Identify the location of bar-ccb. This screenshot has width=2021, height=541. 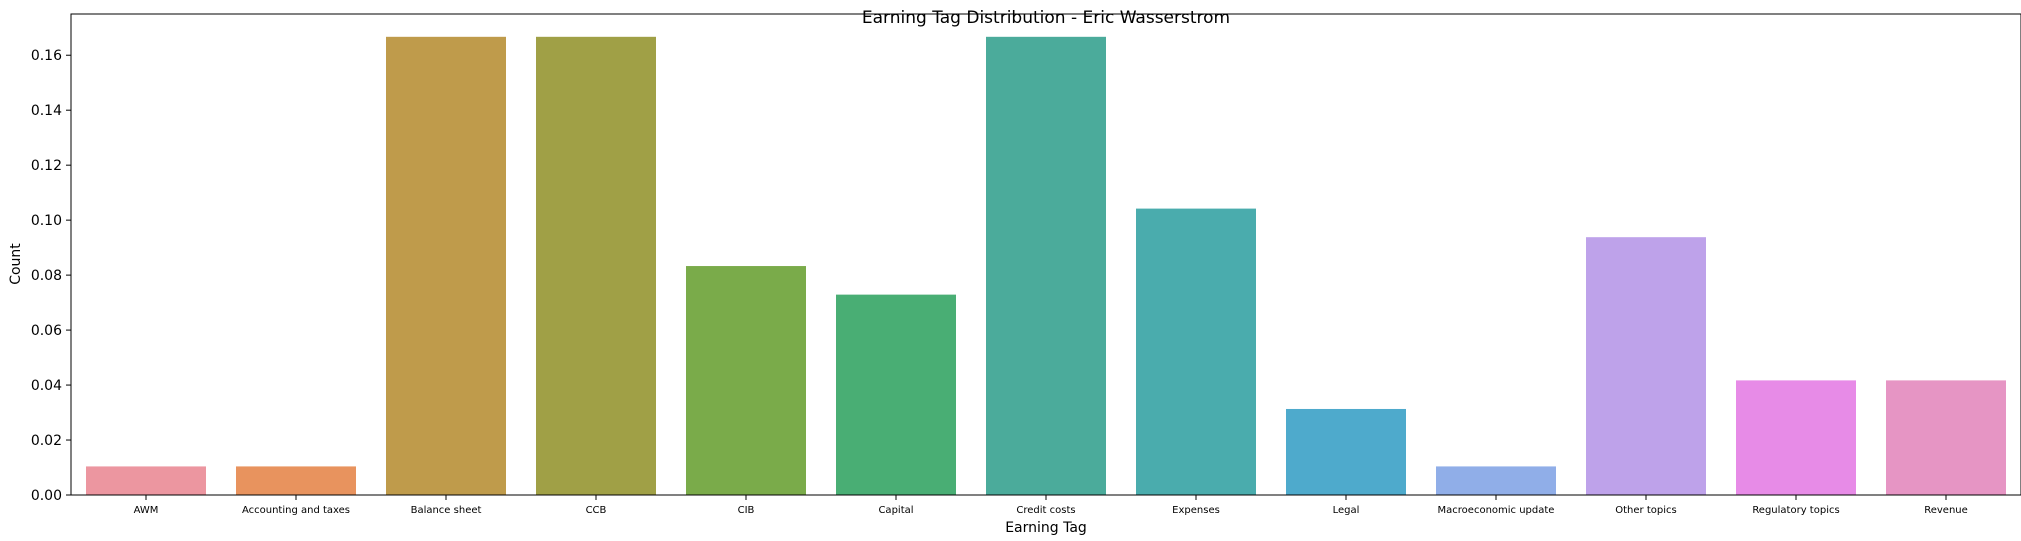
(596, 266).